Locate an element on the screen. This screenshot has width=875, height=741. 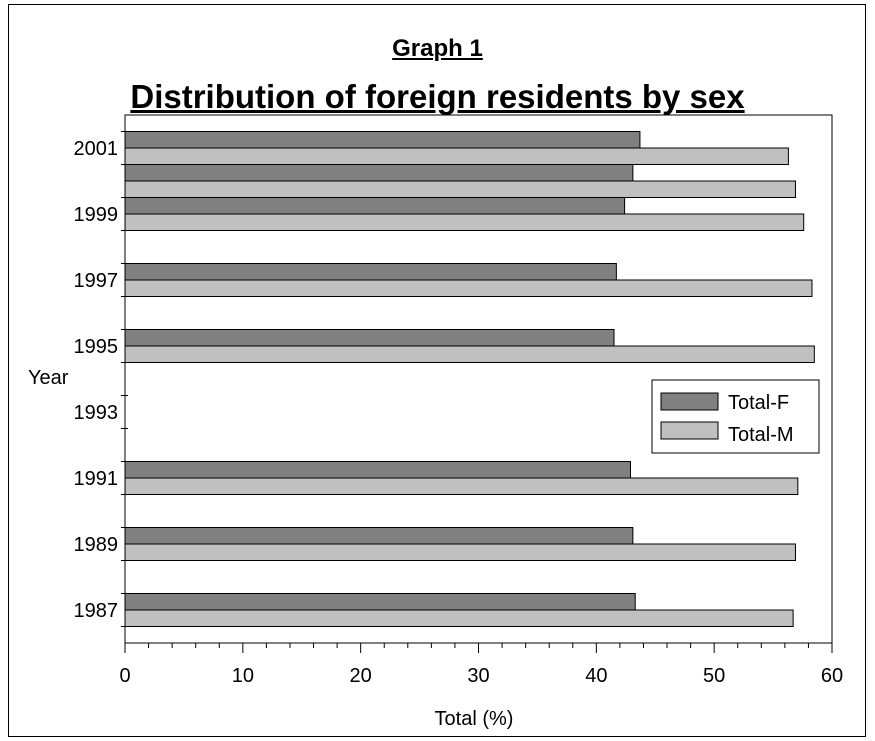
y-tick-label: 1997 is located at coordinates (96, 281).